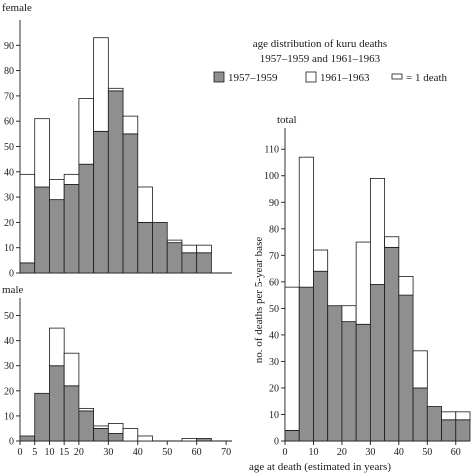 The width and height of the screenshot is (474, 474). What do you see at coordinates (342, 452) in the screenshot?
I see `total-x-tick-label: 20` at bounding box center [342, 452].